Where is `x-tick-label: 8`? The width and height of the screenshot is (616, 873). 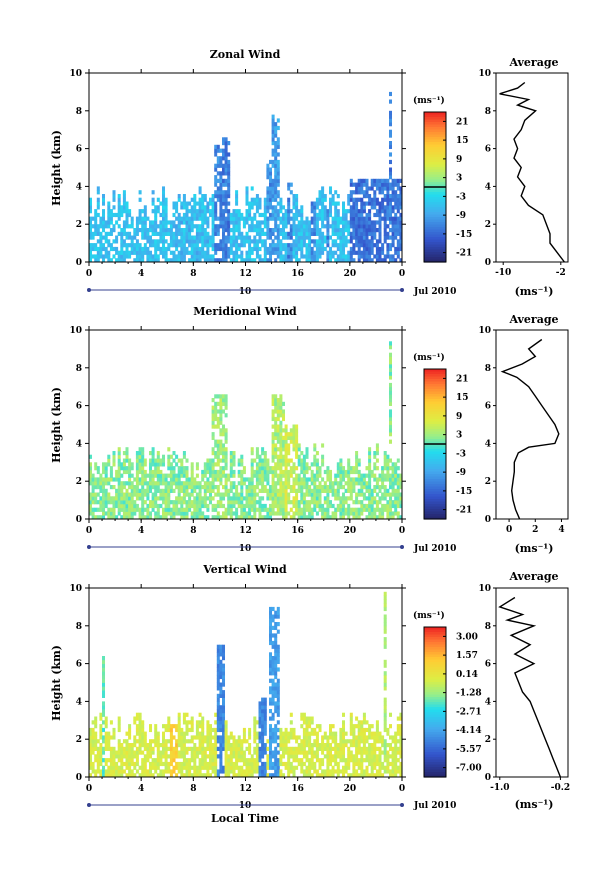 x-tick-label: 8 is located at coordinates (193, 531).